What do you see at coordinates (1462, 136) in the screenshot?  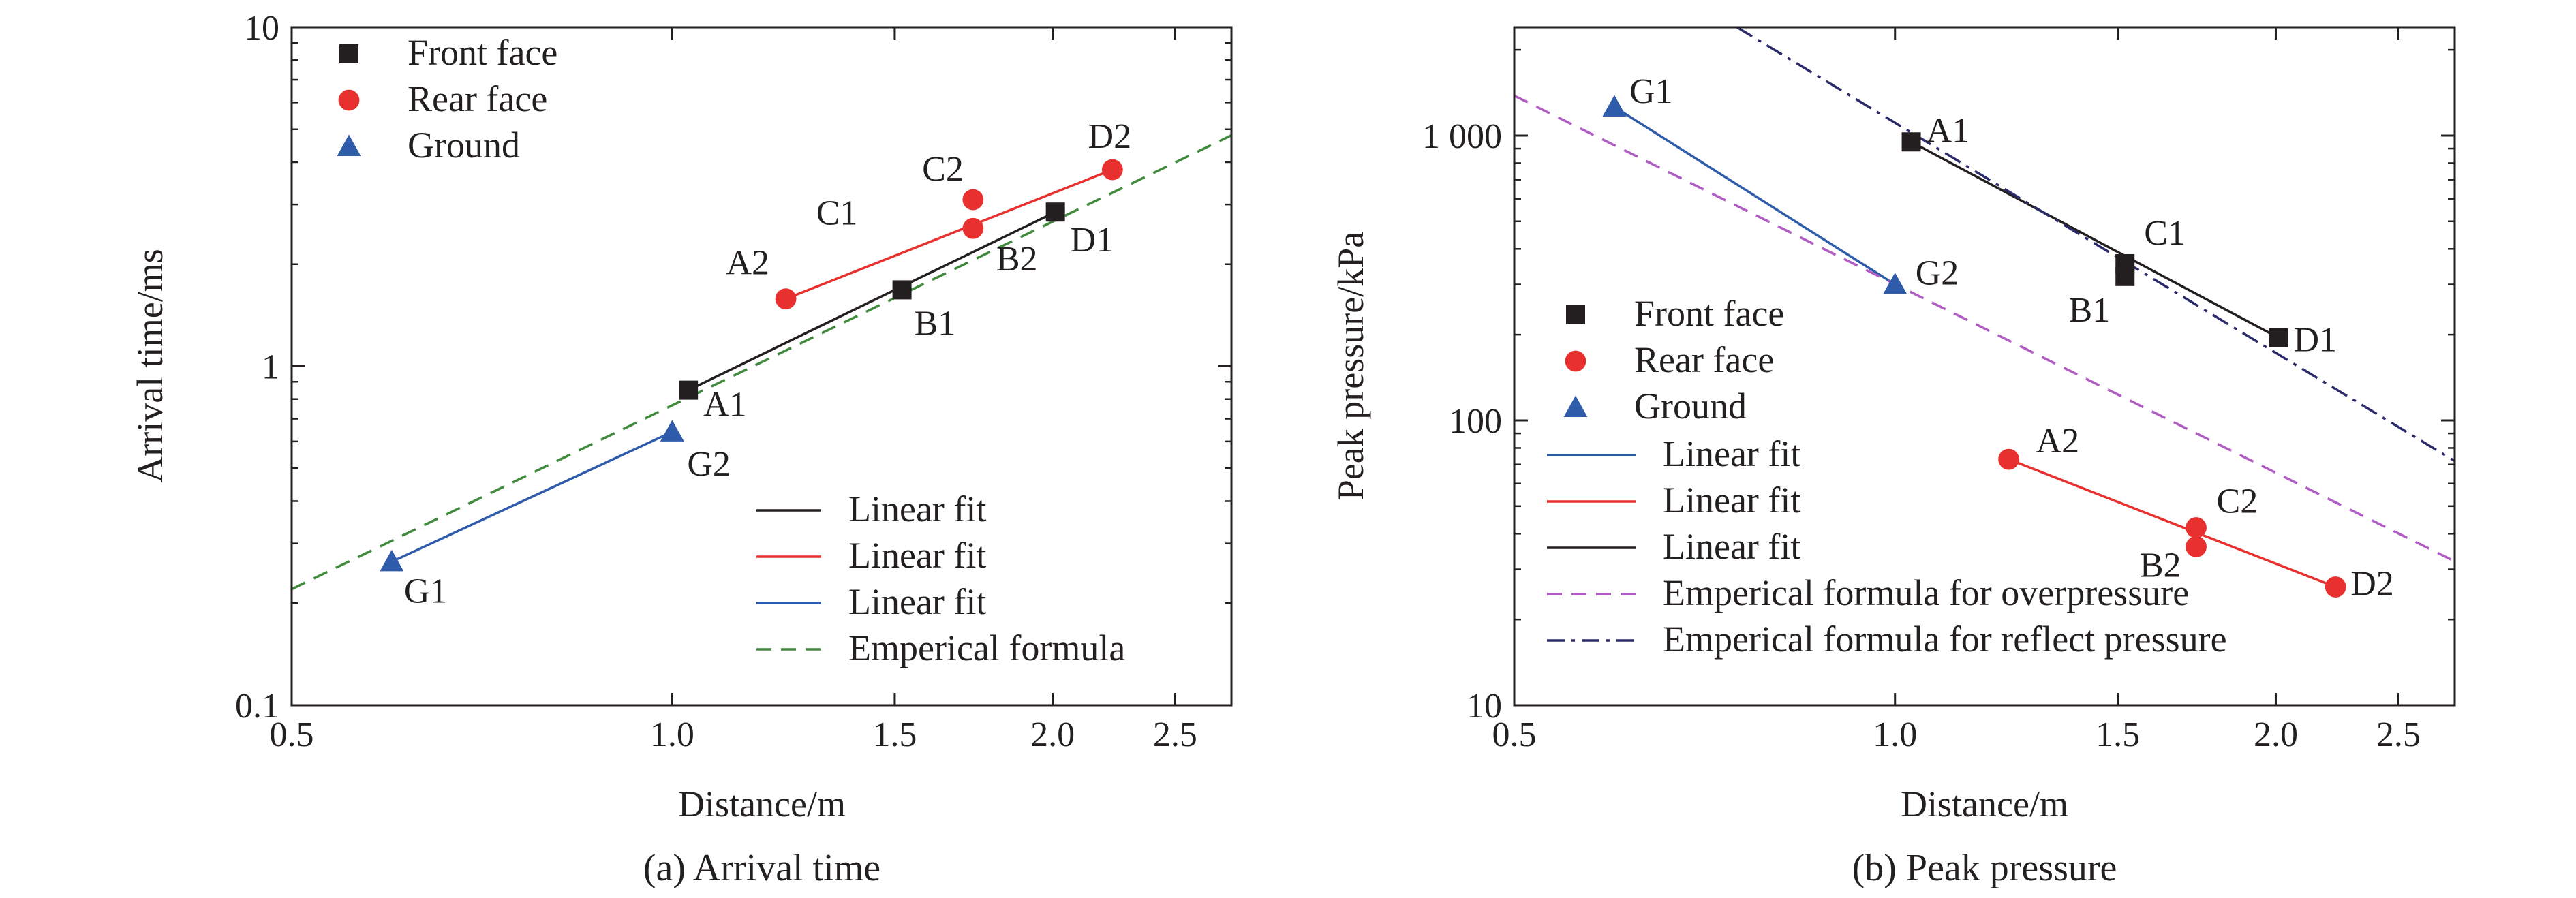 I see `y-tick-label: 1 000` at bounding box center [1462, 136].